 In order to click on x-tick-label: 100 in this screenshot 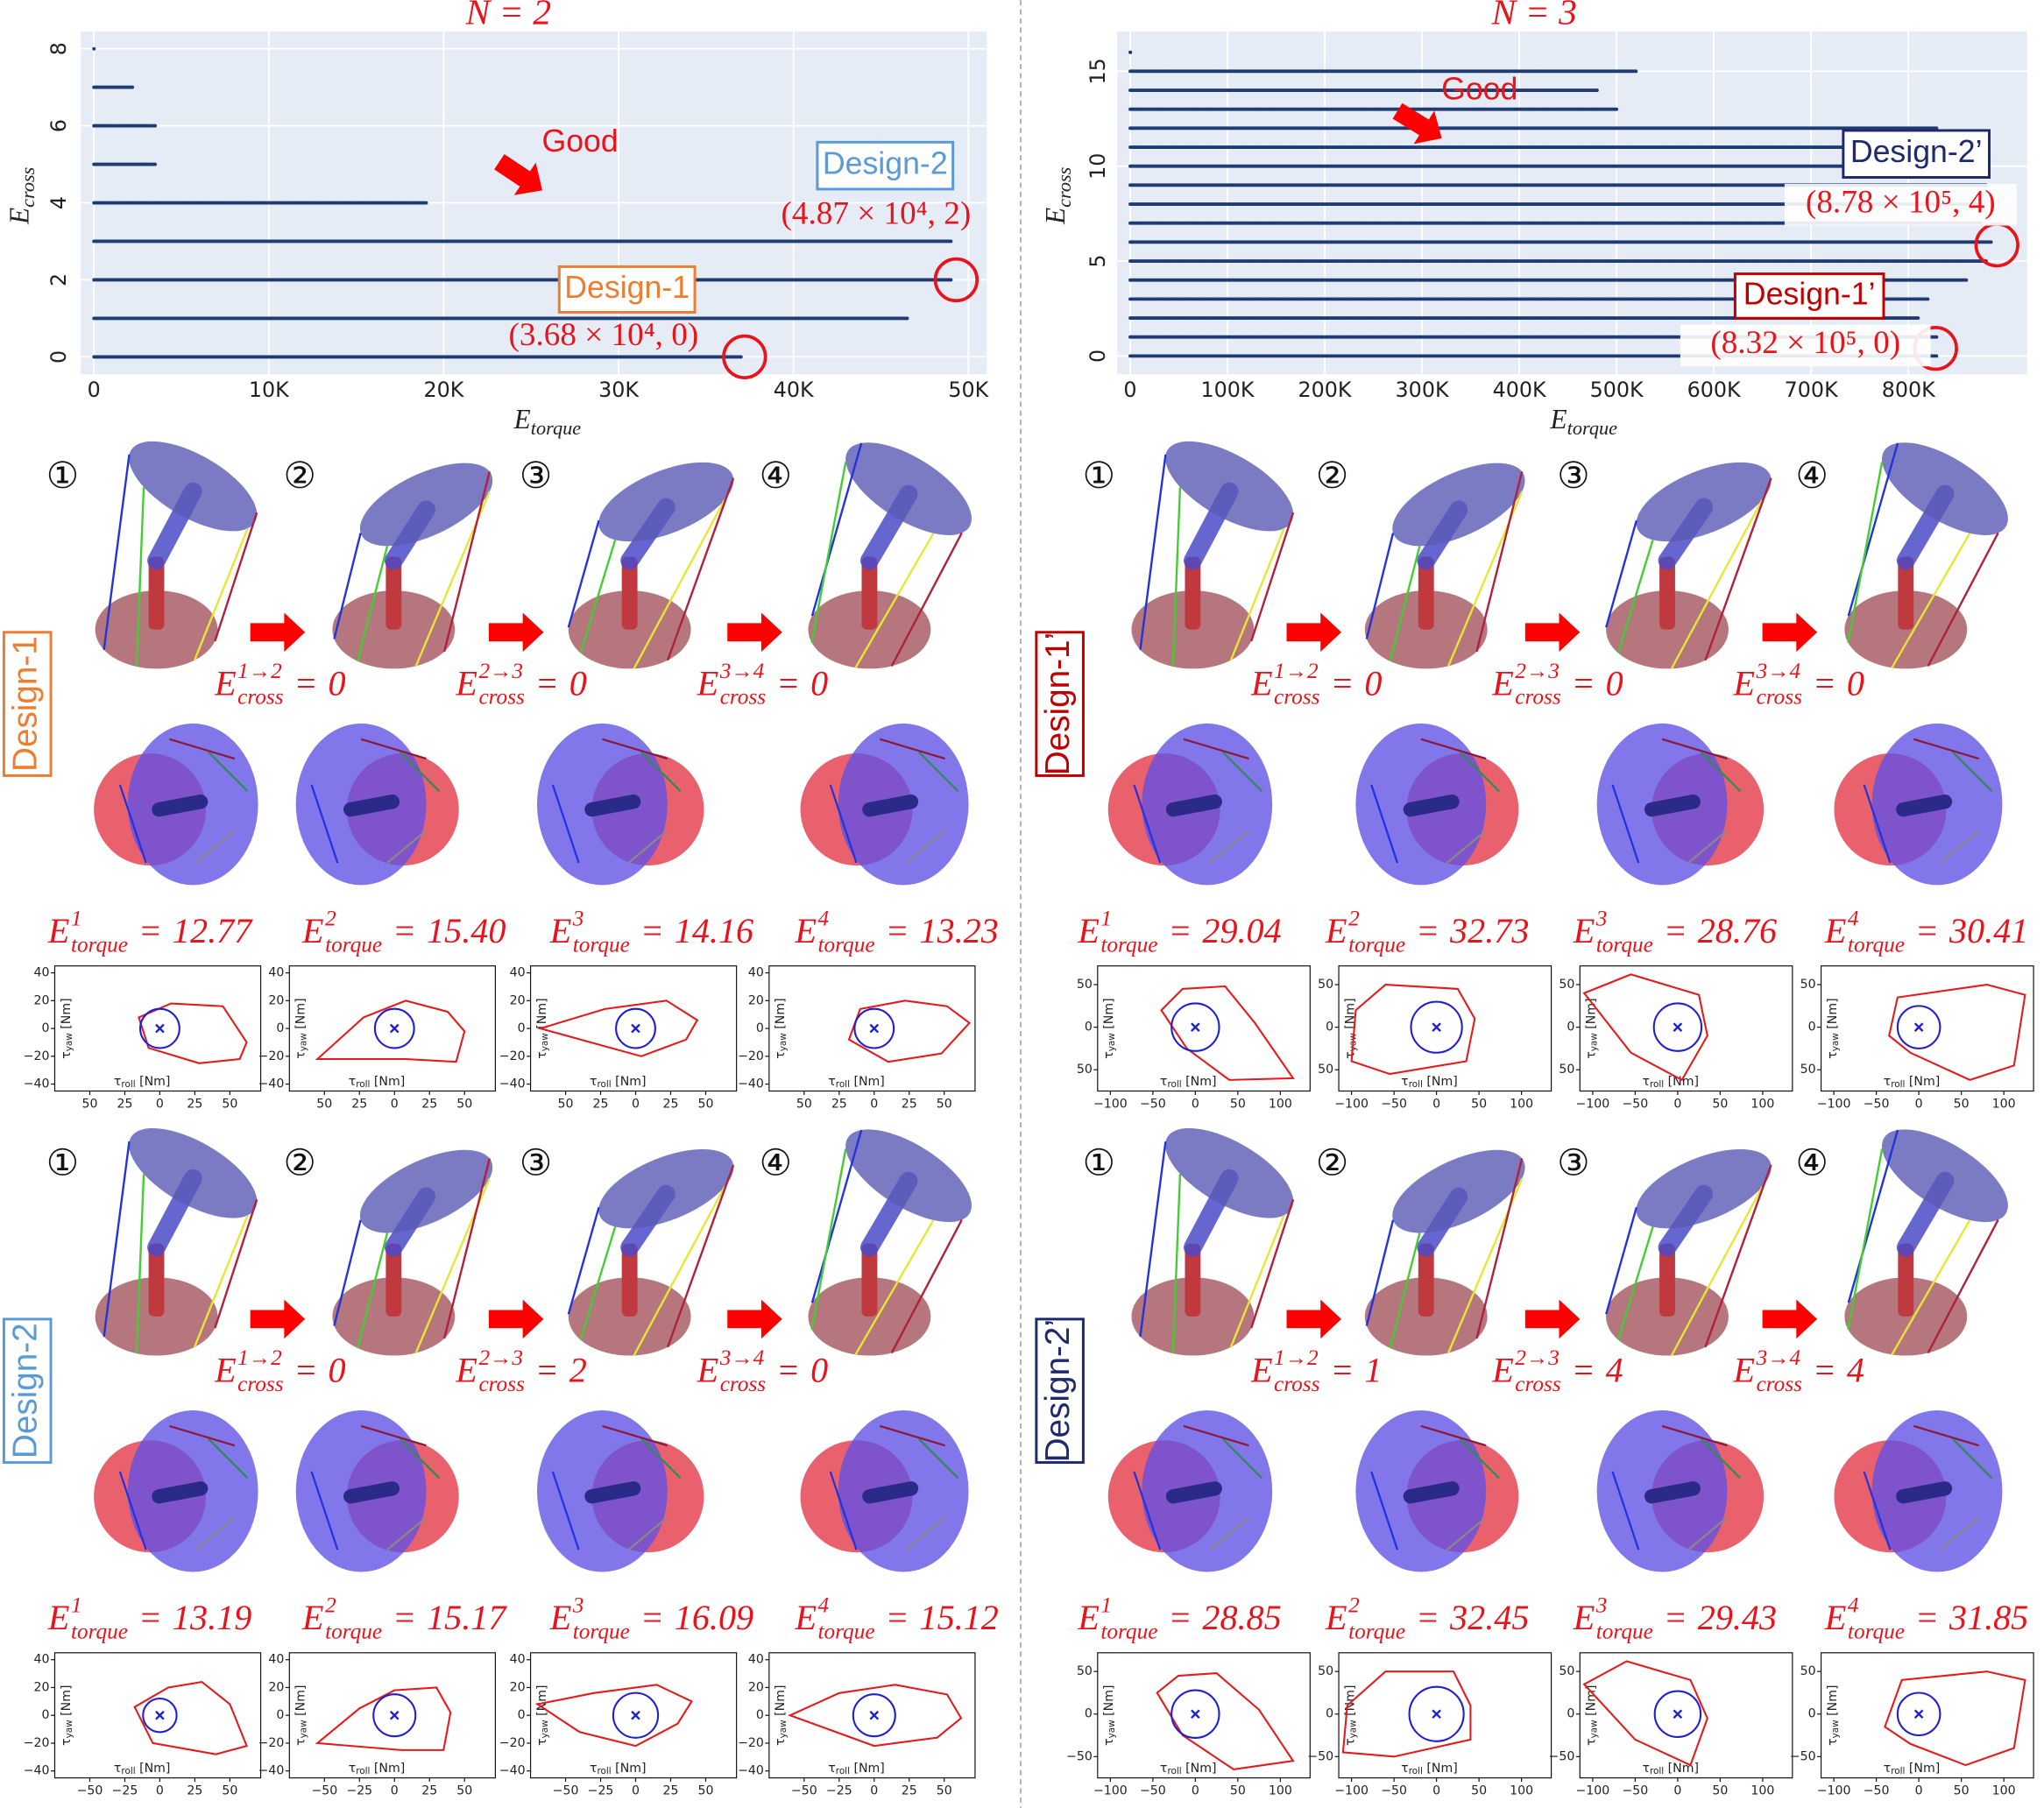, I will do `click(2004, 1791)`.